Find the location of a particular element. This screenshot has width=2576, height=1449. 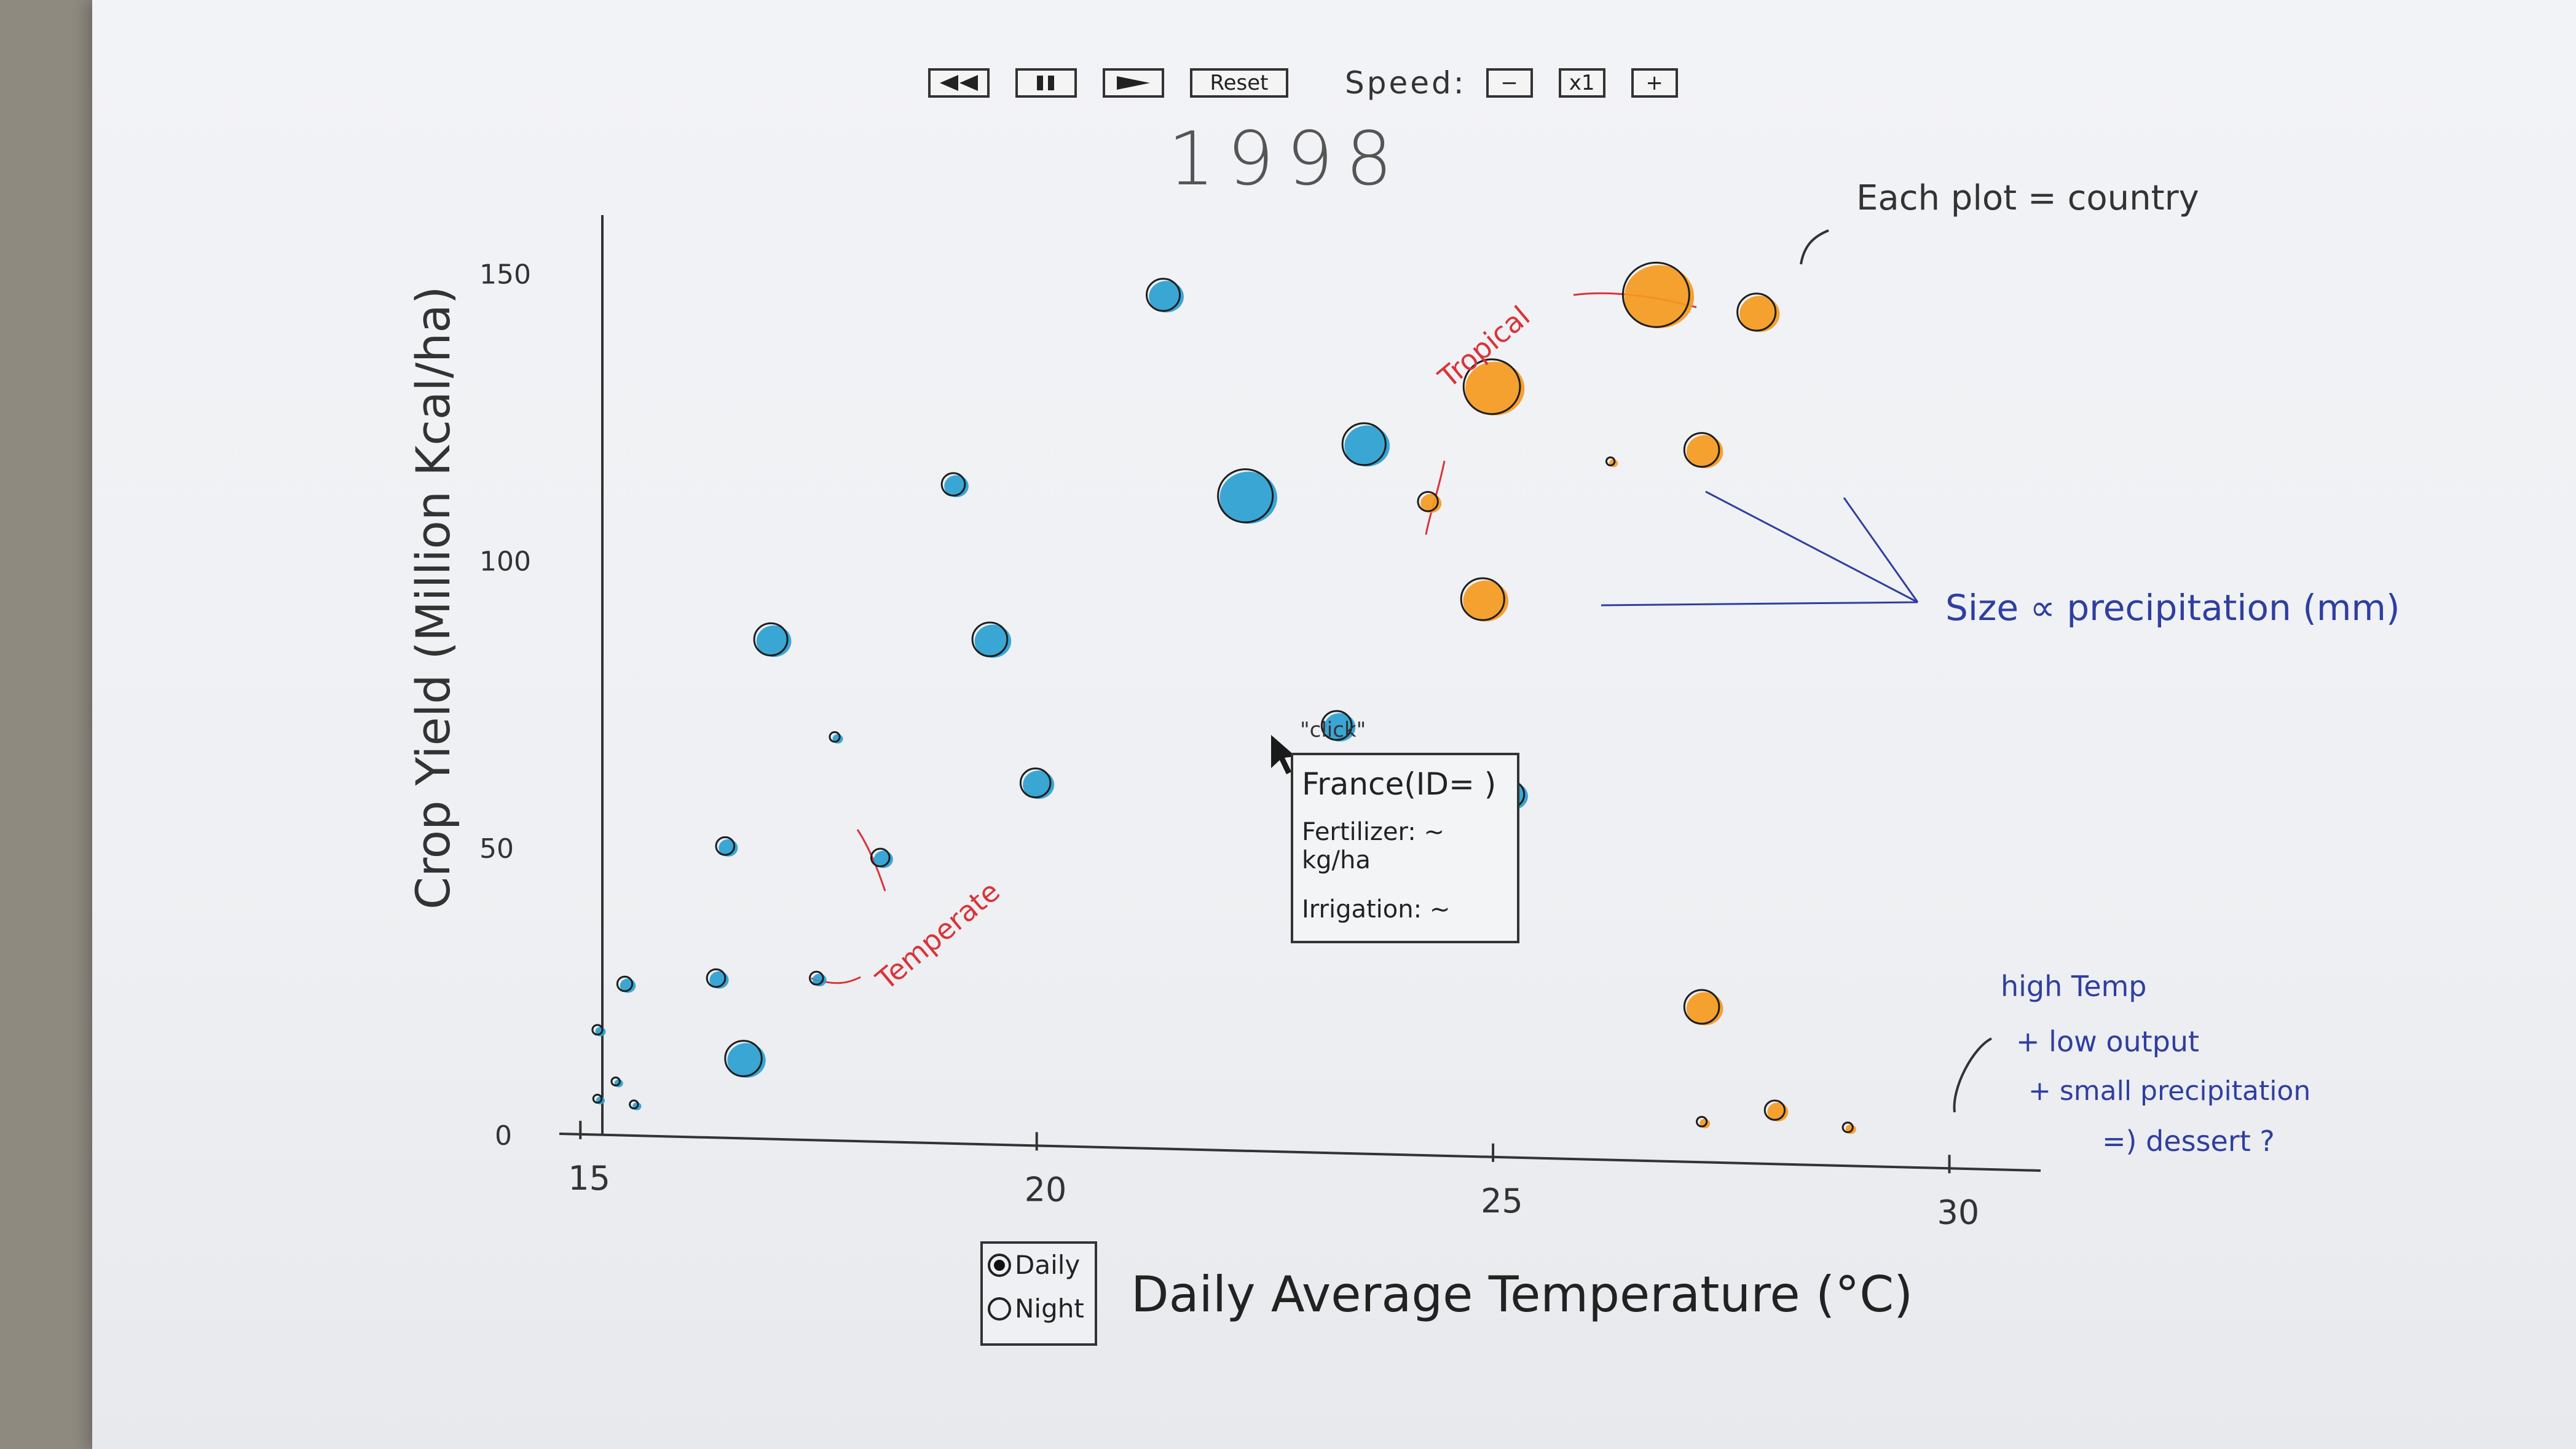

radio-night-label: Night is located at coordinates (1049, 1309).